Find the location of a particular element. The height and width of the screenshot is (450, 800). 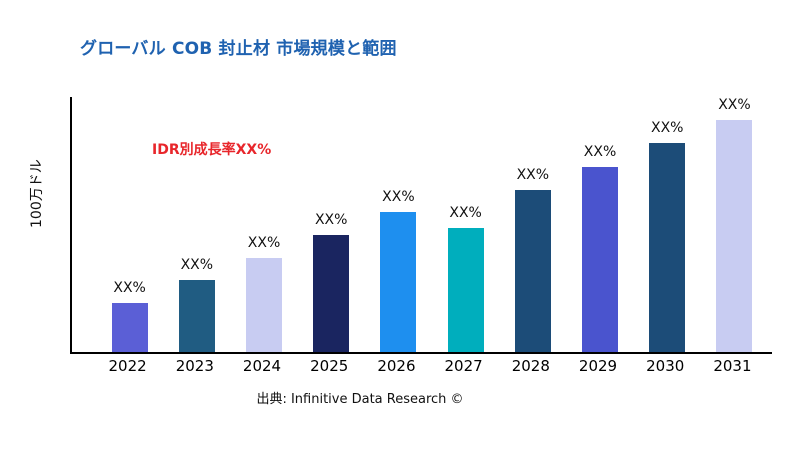

x-labels: 2022 2023 2024 2025 2026 2027 2028 2029 2030 2031 is located at coordinates (420, 366).